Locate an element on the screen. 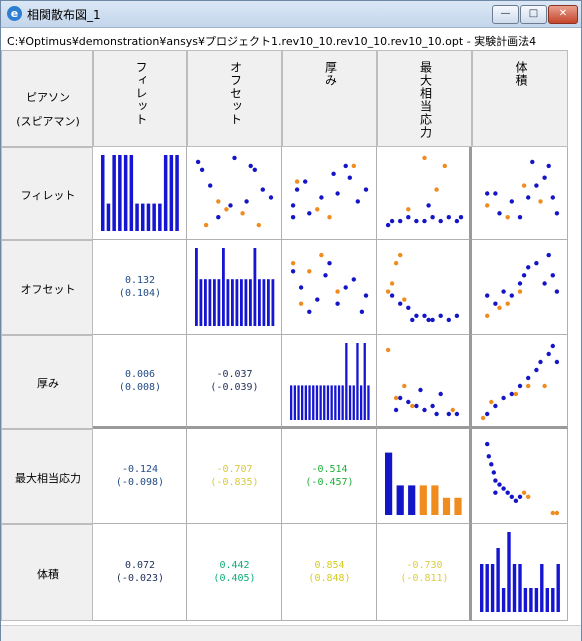 The image size is (582, 641). pearson-value: 0.132 is located at coordinates (140, 280).